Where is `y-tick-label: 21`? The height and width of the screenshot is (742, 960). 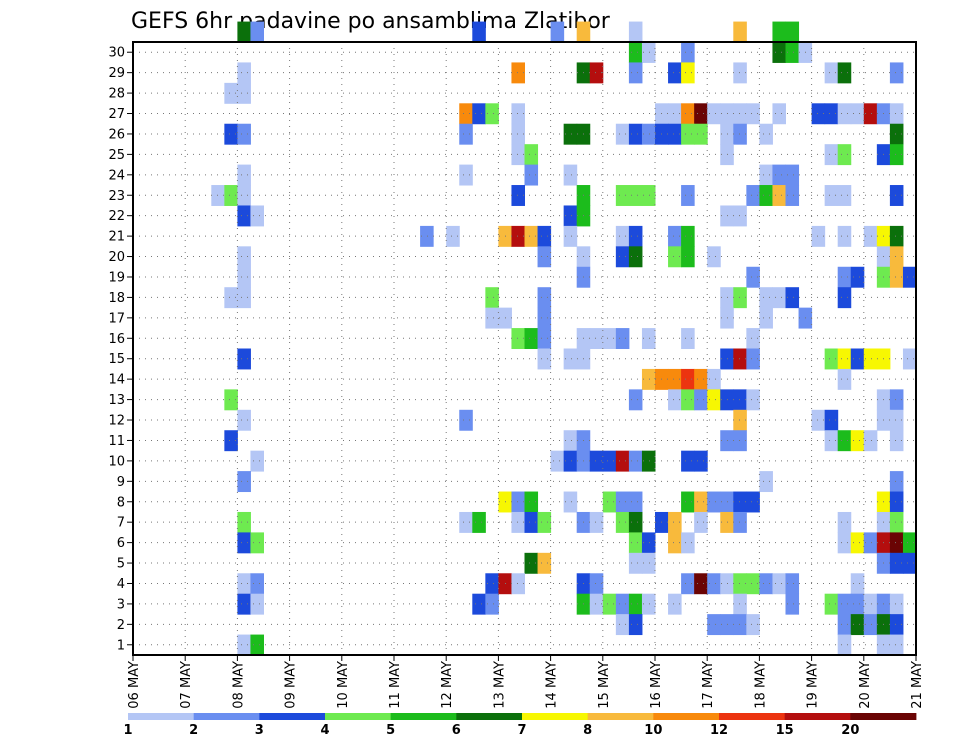
y-tick-label: 21 is located at coordinates (116, 237).